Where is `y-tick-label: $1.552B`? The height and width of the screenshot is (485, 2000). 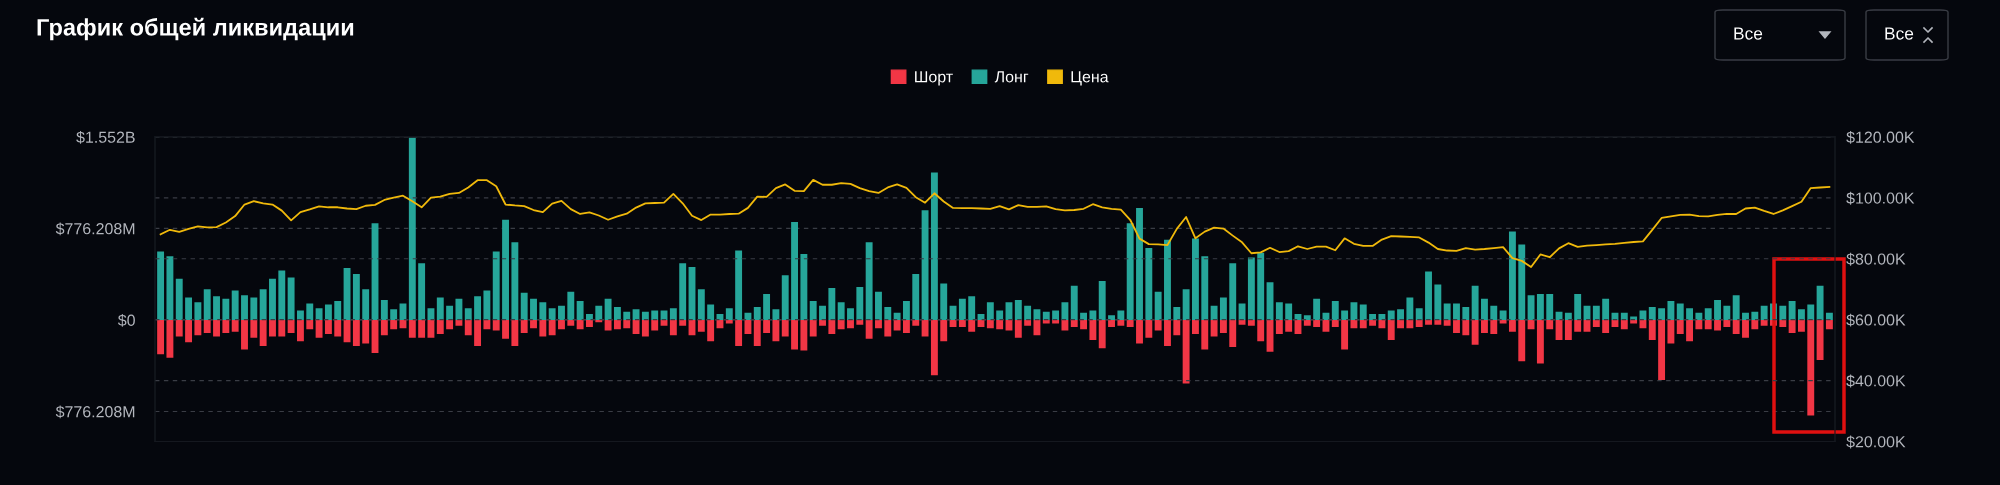
y-tick-label: $1.552B is located at coordinates (105, 137).